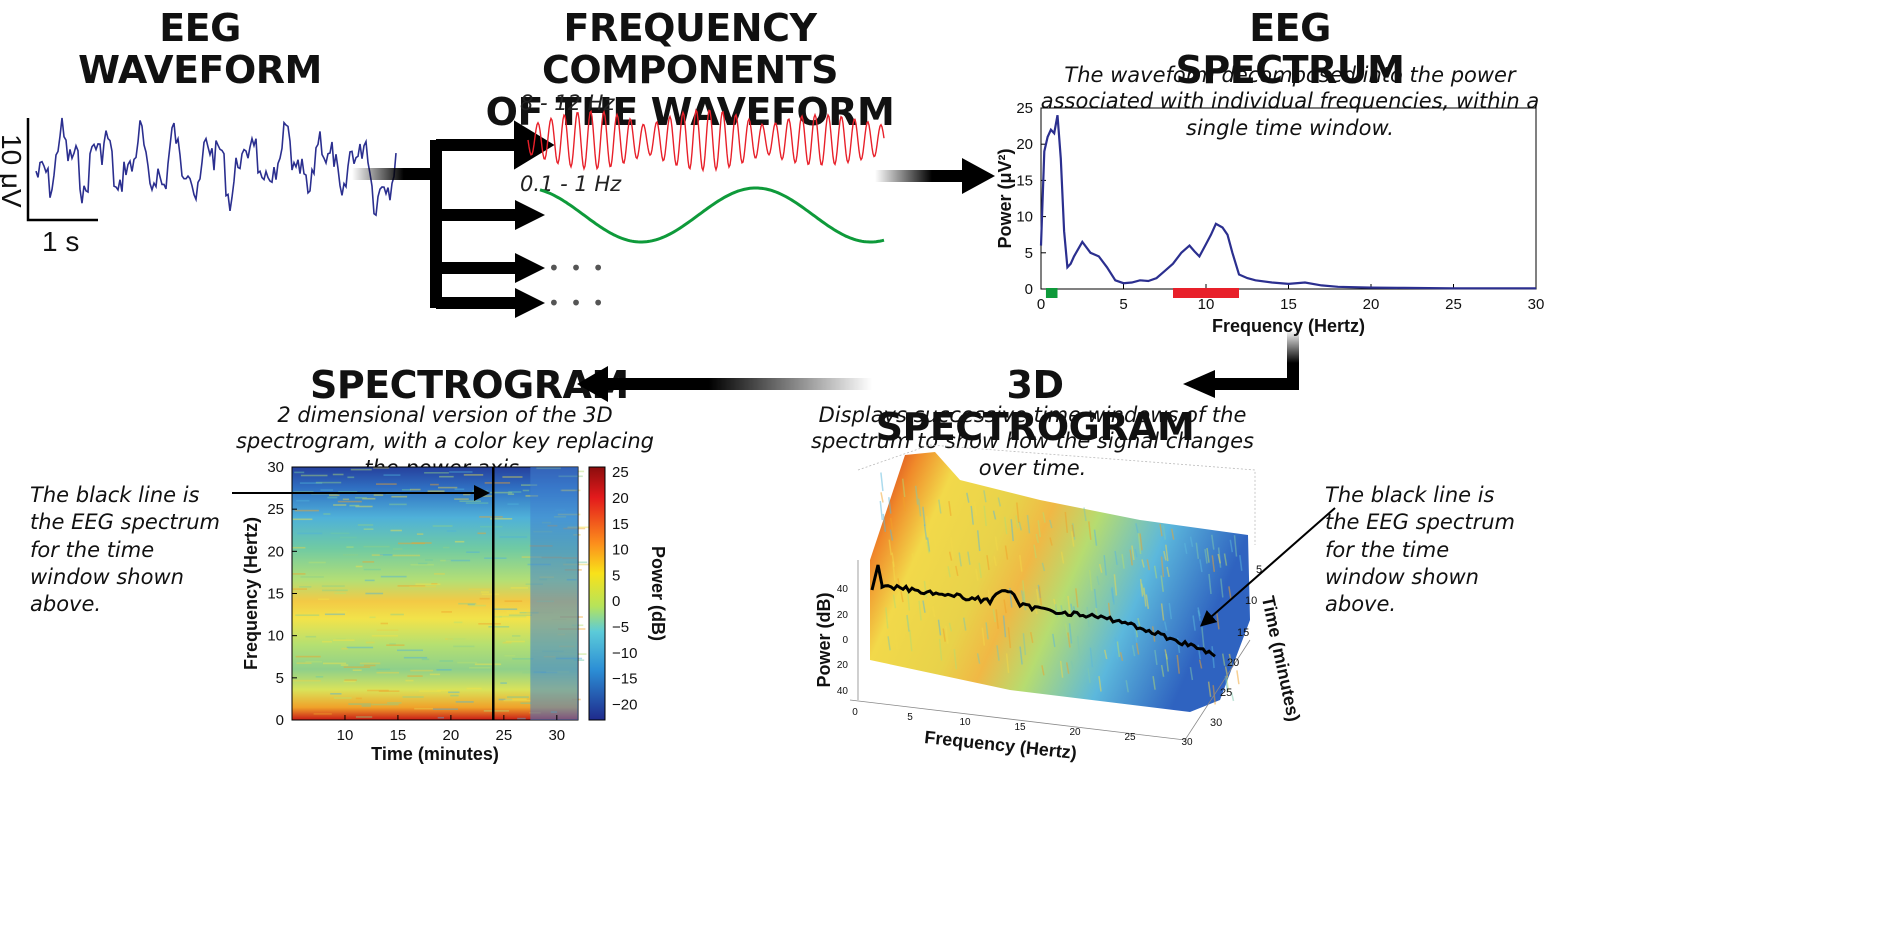  What do you see at coordinates (1029, 289) in the screenshot?
I see `spectrum-y-tick-label: 0` at bounding box center [1029, 289].